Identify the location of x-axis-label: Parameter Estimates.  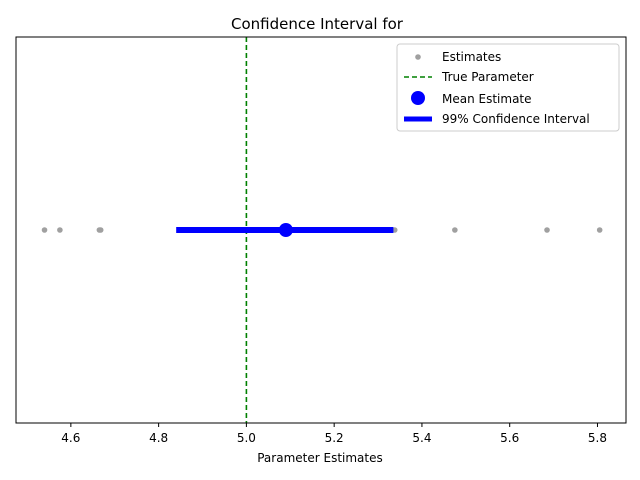
(320, 458).